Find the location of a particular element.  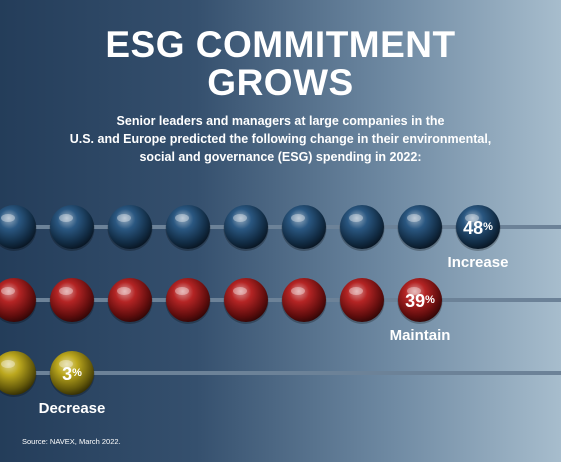

value-label-increase: 48% is located at coordinates (478, 228).